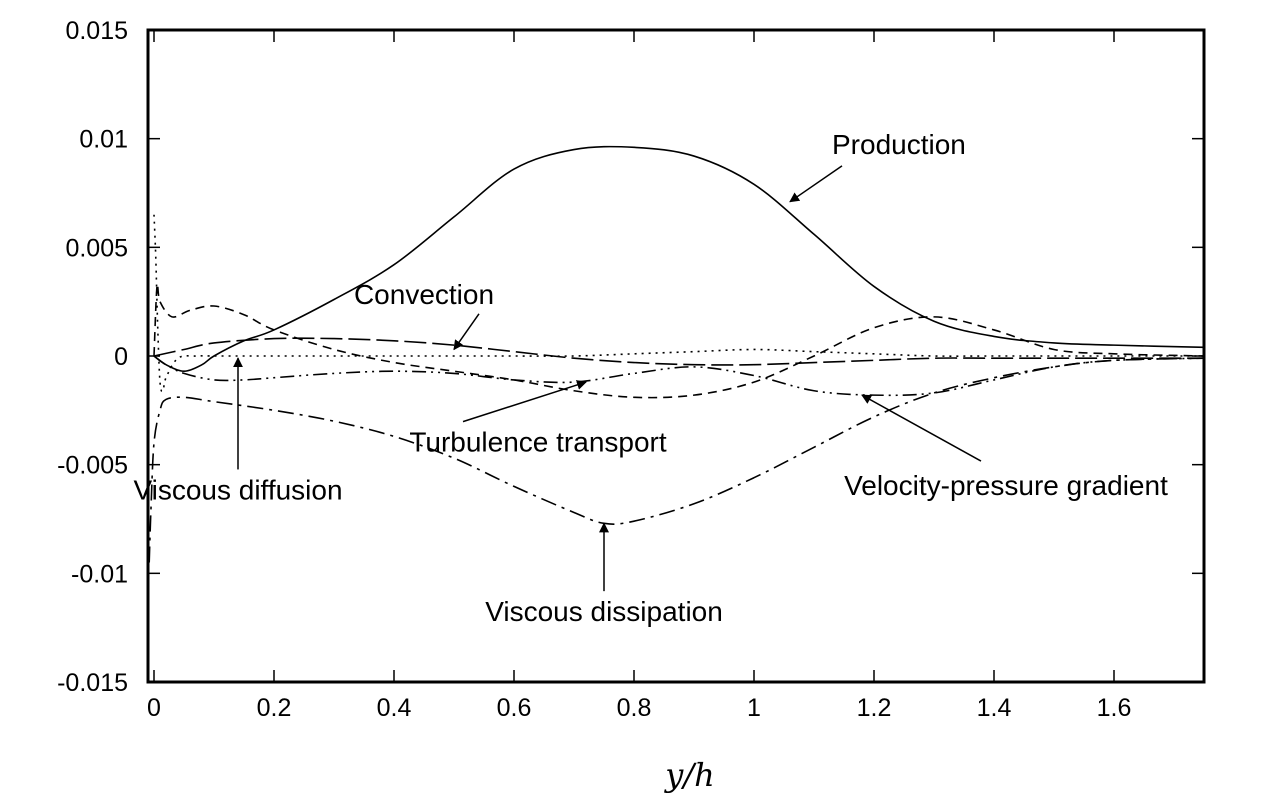  I want to click on y-tick-label: 0, so click(121, 357).